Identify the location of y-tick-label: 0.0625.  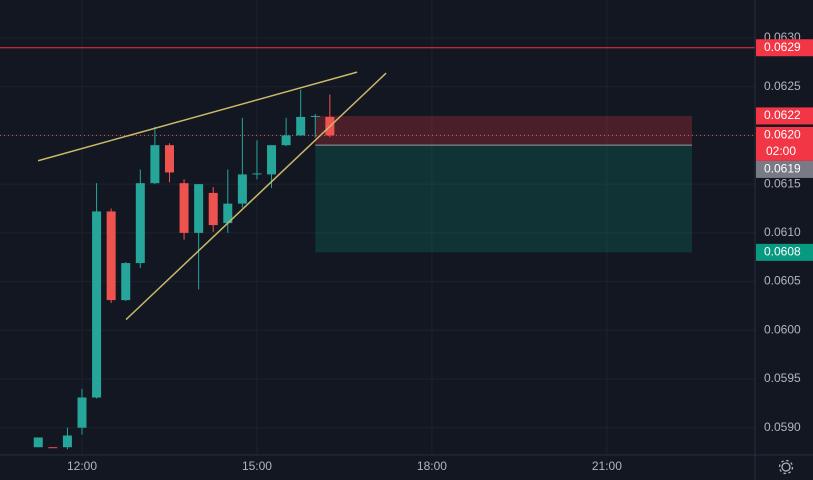
(782, 86).